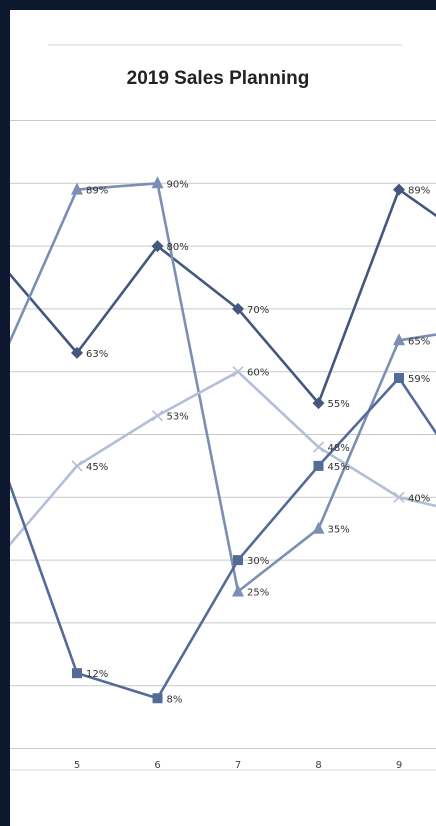  Describe the element at coordinates (178, 247) in the screenshot. I see `data-label: 80%` at that location.